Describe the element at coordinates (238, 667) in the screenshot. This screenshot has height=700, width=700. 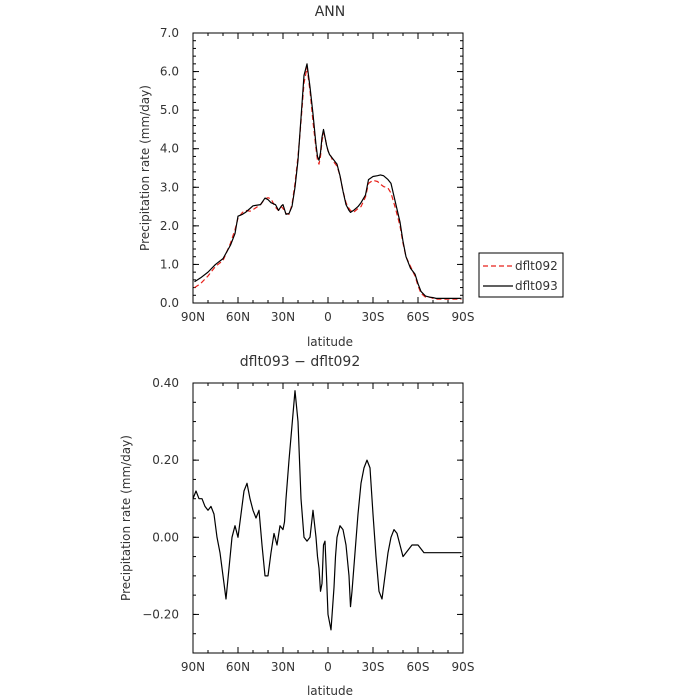
I see `x-tick-label-bottom: 60N` at that location.